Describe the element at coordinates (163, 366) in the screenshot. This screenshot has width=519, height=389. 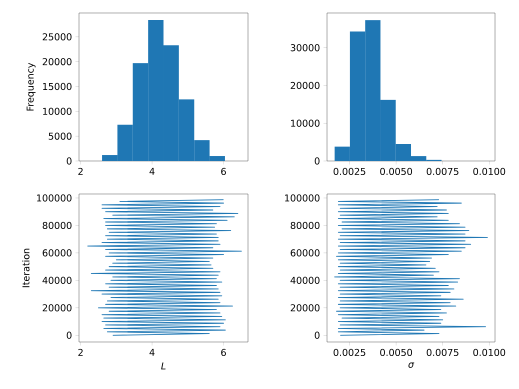
I see `x-axis-title: L` at that location.